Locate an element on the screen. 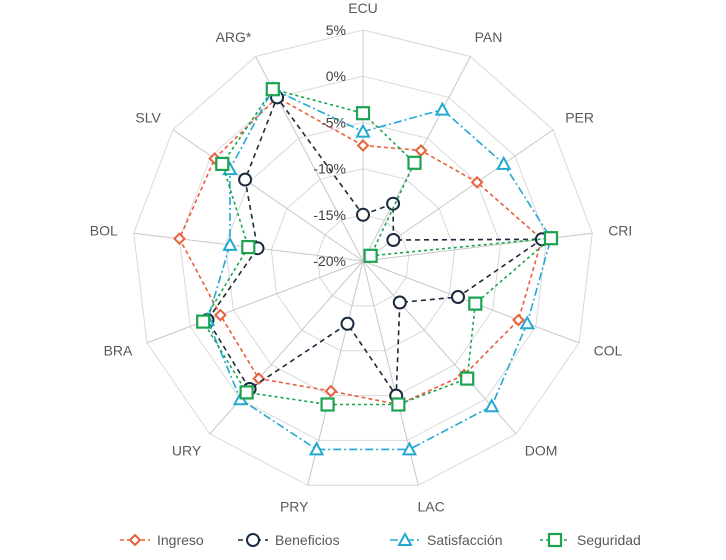 The height and width of the screenshot is (560, 726). tick-label: 0% is located at coordinates (336, 76).